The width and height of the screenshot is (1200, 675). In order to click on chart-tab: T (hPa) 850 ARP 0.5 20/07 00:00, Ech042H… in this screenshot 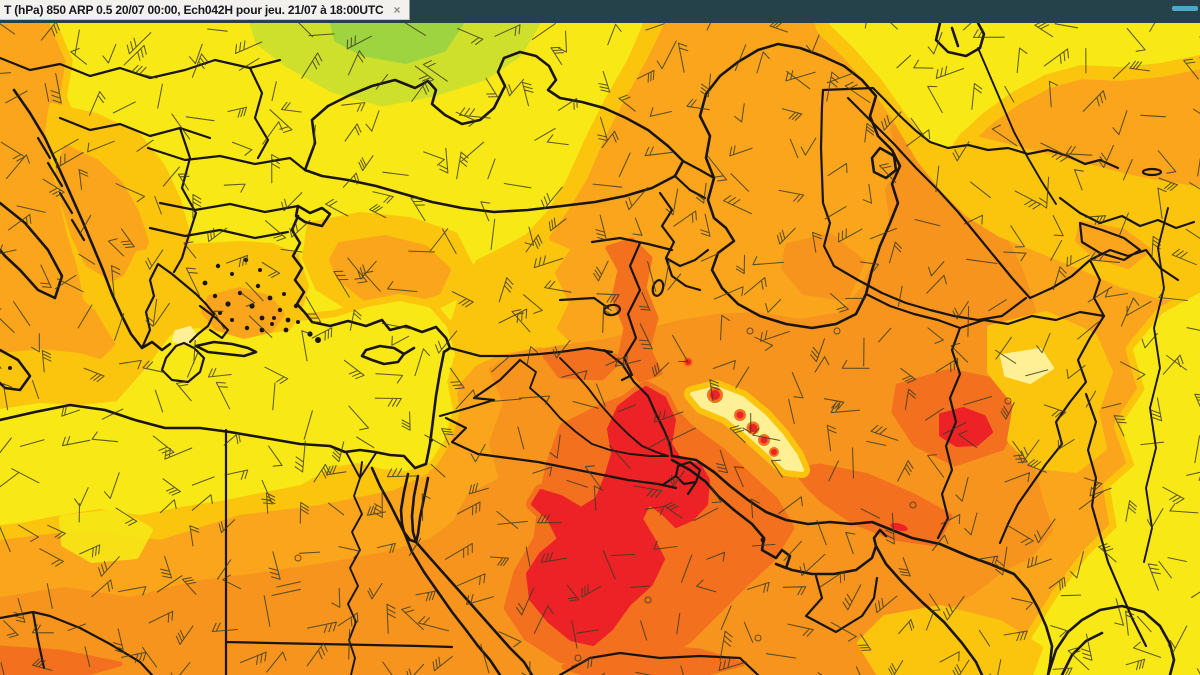, I will do `click(205, 10)`.